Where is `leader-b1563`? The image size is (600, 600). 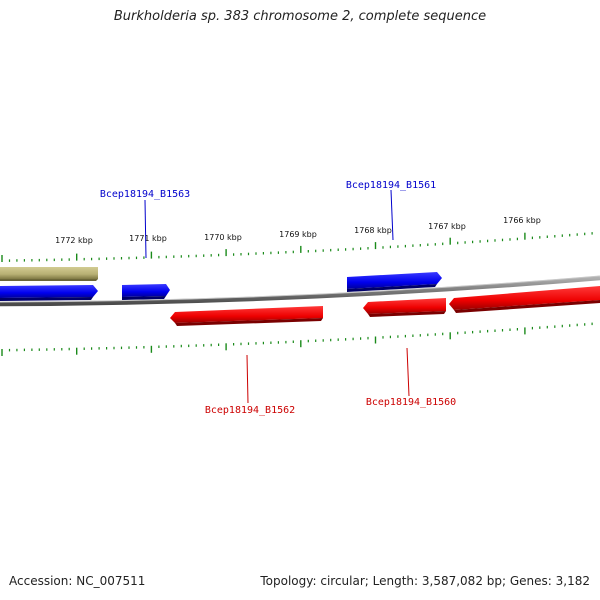 leader-b1563 is located at coordinates (145, 229).